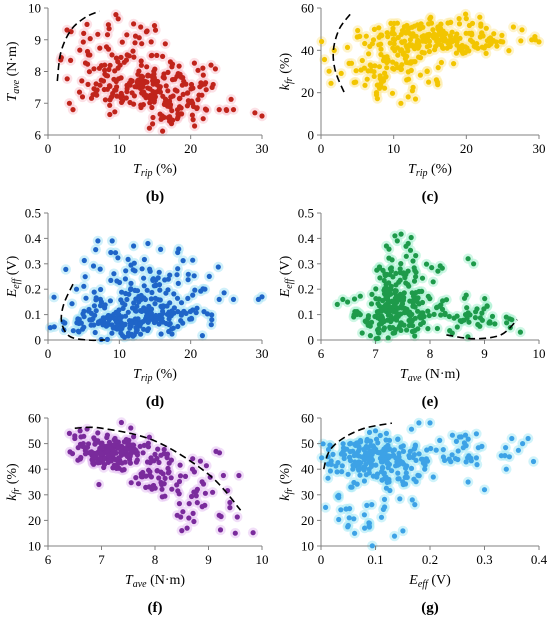  Describe the element at coordinates (429, 581) in the screenshot. I see `x-axis-title: Eeff (V)` at that location.